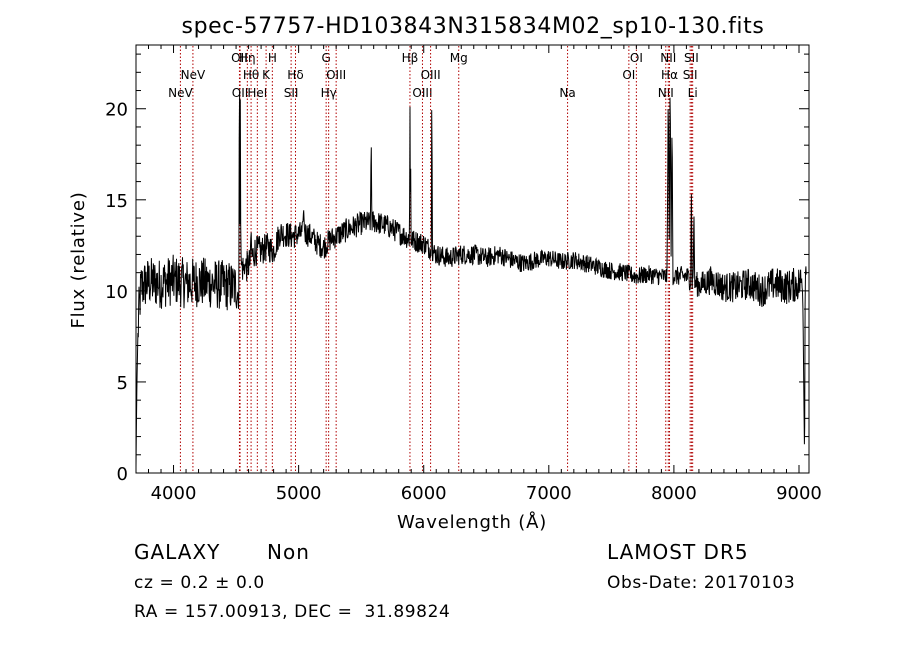 The height and width of the screenshot is (649, 900). I want to click on object-subclass: Non, so click(288, 552).